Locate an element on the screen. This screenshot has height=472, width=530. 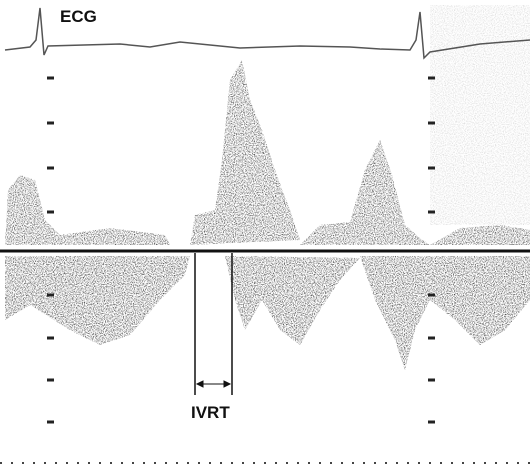
ecg-trace is located at coordinates (267, 33).